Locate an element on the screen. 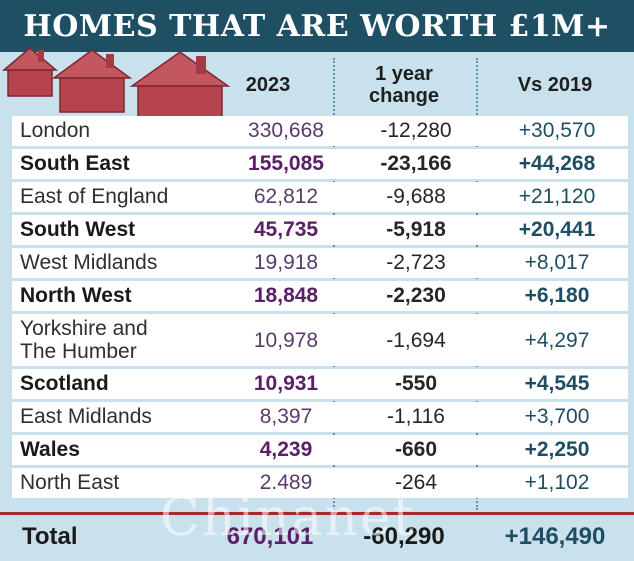 Image resolution: width=634 pixels, height=561 pixels. column-header-change: 1 year change is located at coordinates (404, 85).